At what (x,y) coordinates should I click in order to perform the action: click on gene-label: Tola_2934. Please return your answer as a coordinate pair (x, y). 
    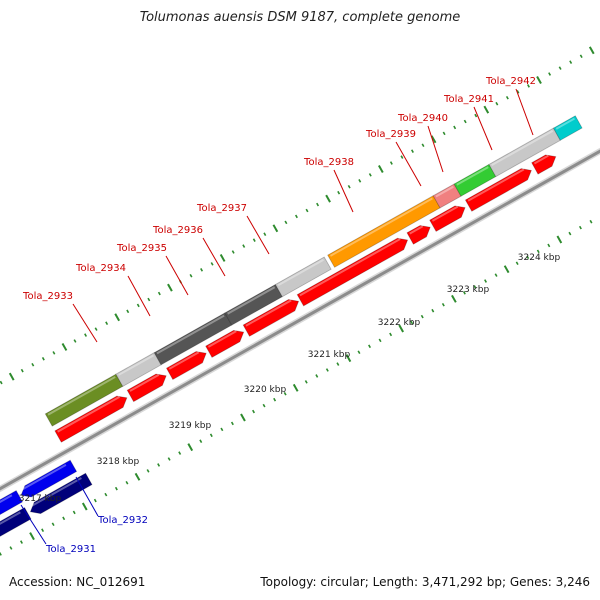
    Looking at the image, I should click on (100, 268).